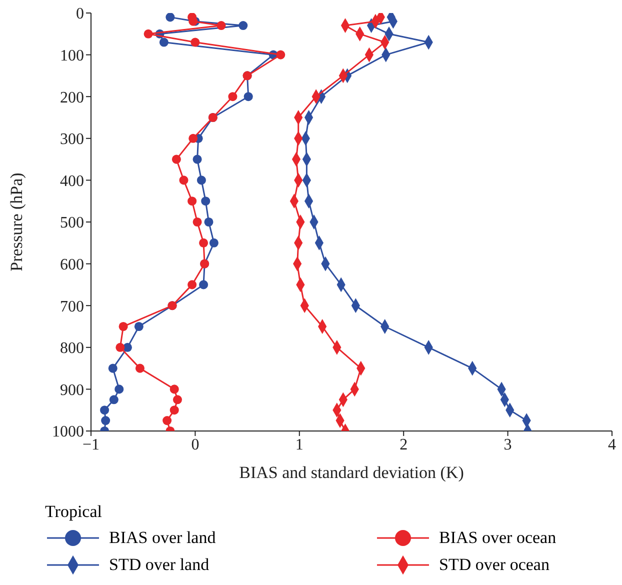 The height and width of the screenshot is (585, 622). Describe the element at coordinates (497, 538) in the screenshot. I see `legend-label: BIAS over ocean` at that location.